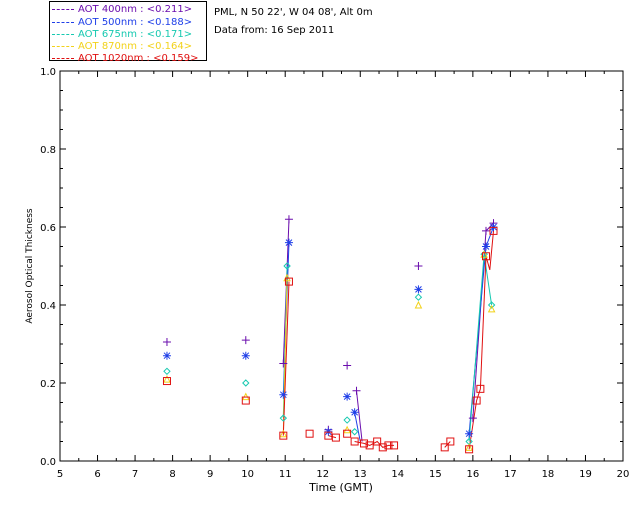 This screenshot has height=512, width=640. Describe the element at coordinates (48, 150) in the screenshot. I see `y-tick-label: 0.8` at that location.